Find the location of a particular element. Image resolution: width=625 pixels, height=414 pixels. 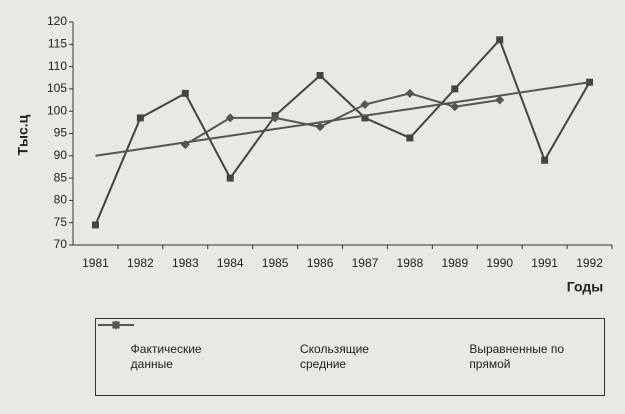

x-tick-label: 1992 is located at coordinates (589, 263).